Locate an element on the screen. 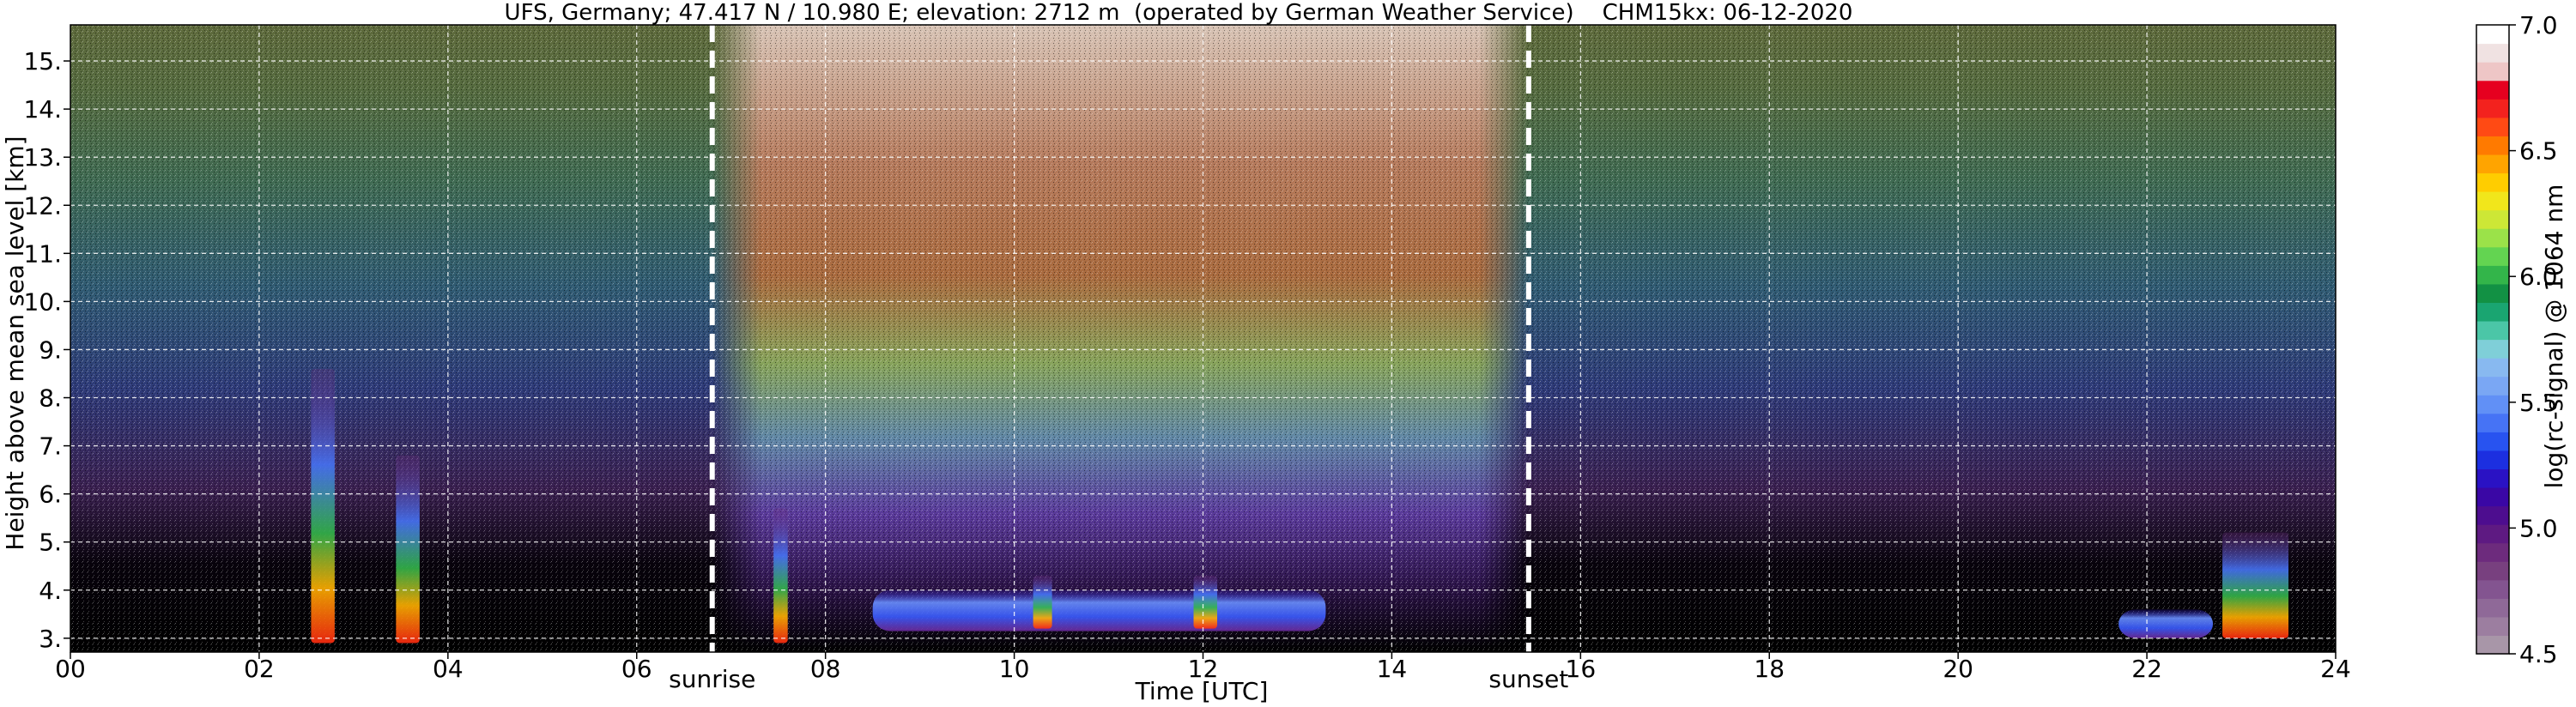  y-axis-ticks: 3. 4. 5. 6. 7. 8. 9. 10. 11. 12. 13. 14. 15. is located at coordinates (46, 350).